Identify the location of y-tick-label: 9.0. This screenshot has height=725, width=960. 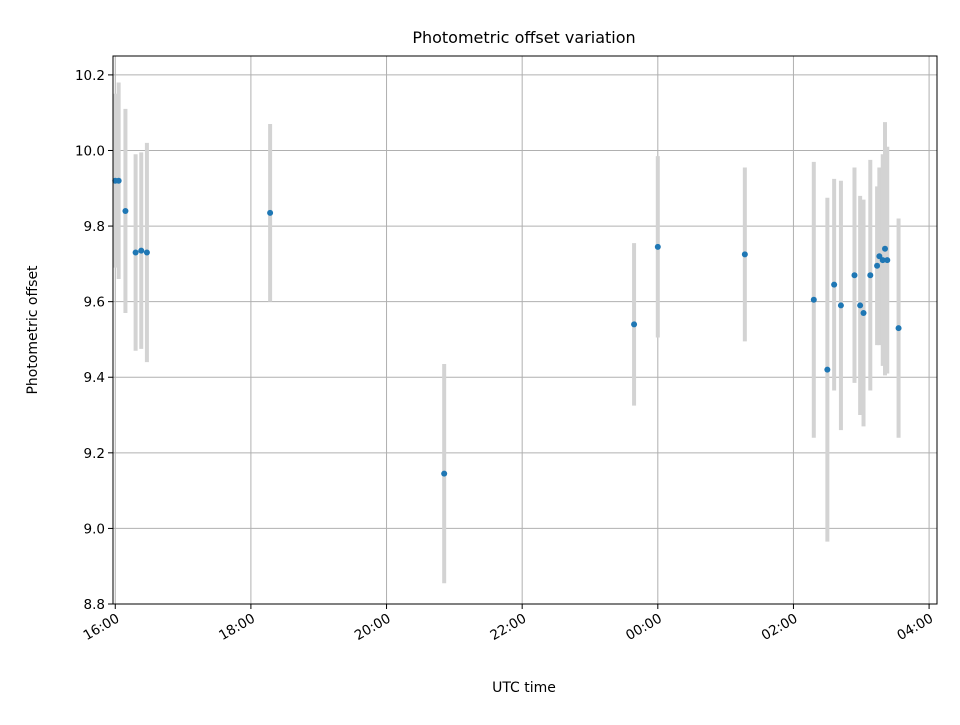
(94, 529).